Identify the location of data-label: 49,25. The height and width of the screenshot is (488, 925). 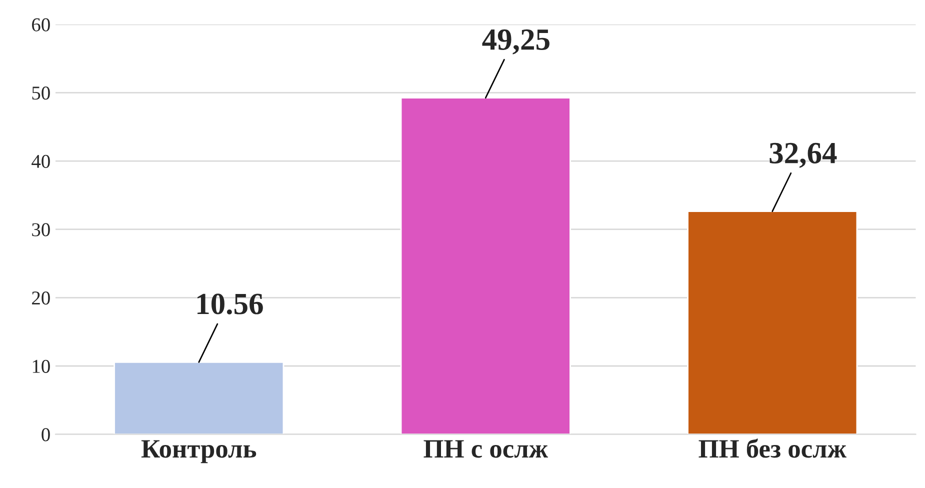
(516, 41).